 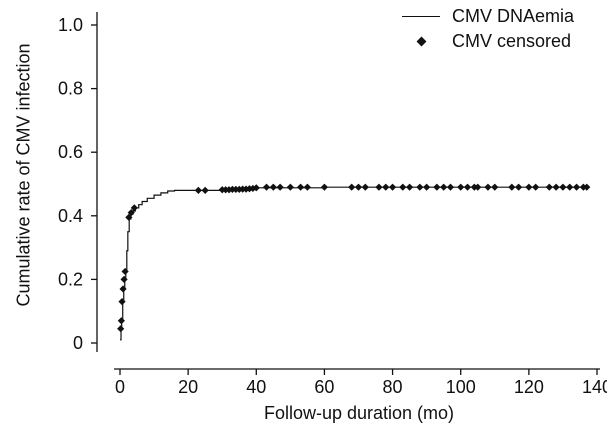 I want to click on x-tick-label: 60, so click(x=324, y=387).